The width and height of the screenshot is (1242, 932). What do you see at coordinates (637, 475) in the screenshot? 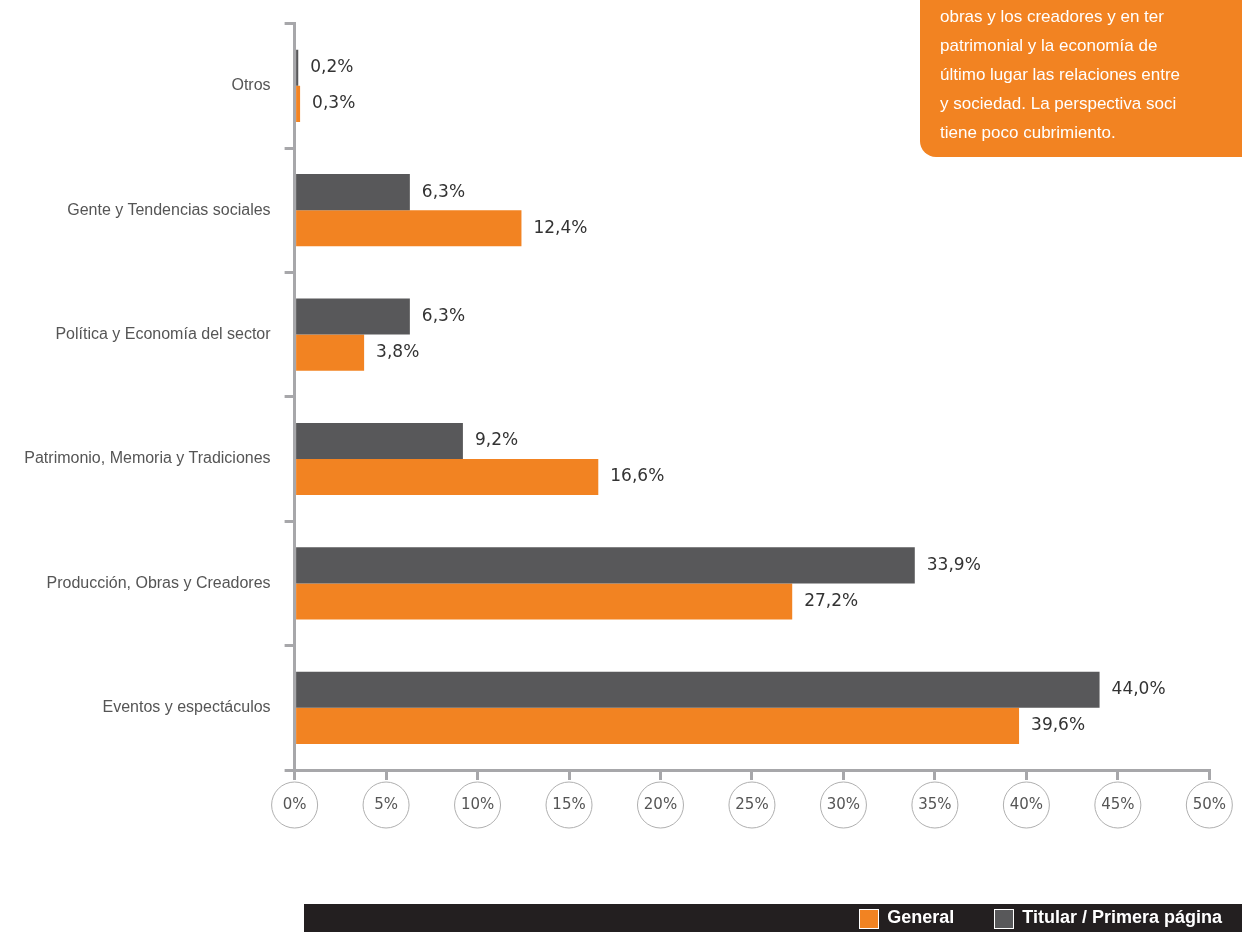
I see `data-label: 16,6%` at bounding box center [637, 475].